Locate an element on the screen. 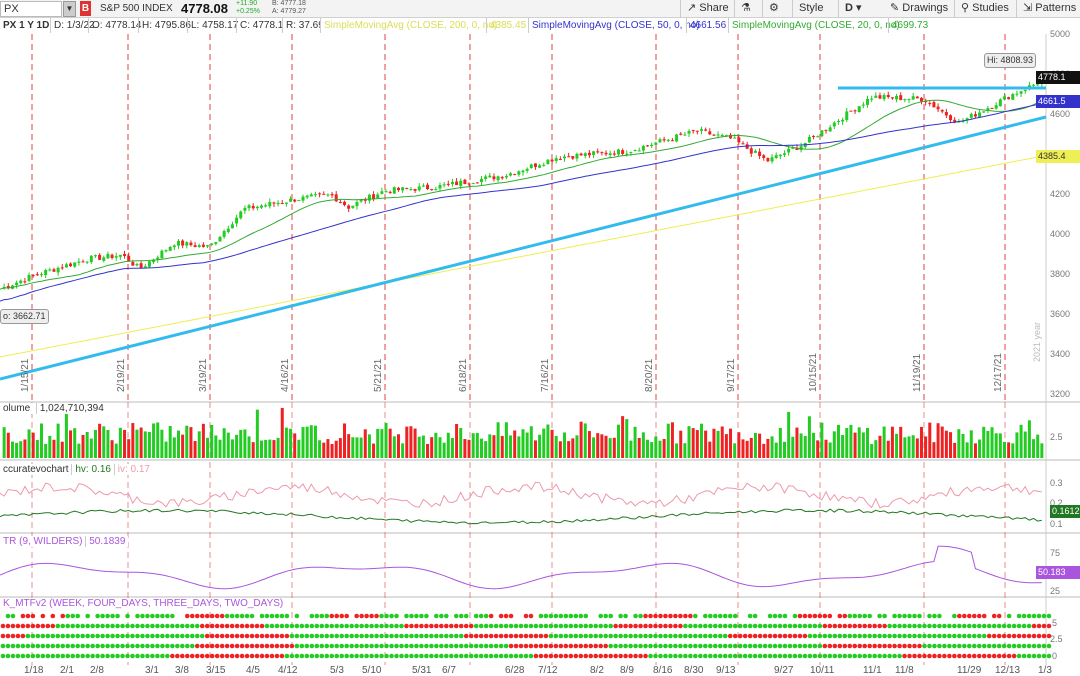  style-button: Style is located at coordinates (815, 9).